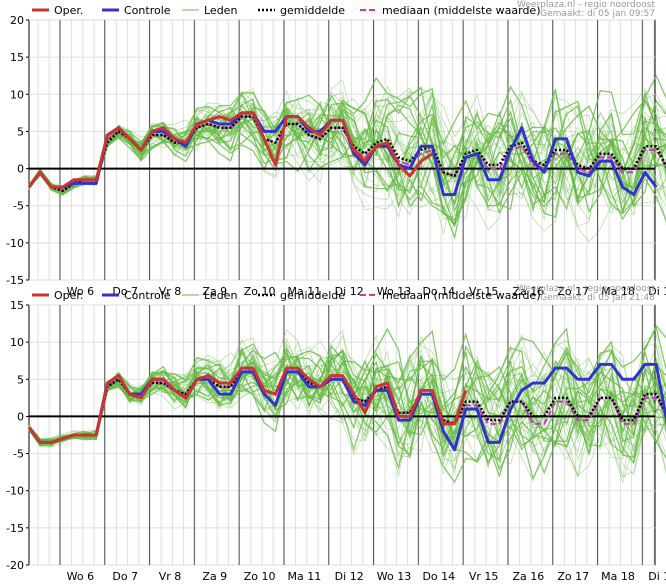 The image size is (666, 585). What do you see at coordinates (15, 565) in the screenshot?
I see `y-tick-label: -20` at bounding box center [15, 565].